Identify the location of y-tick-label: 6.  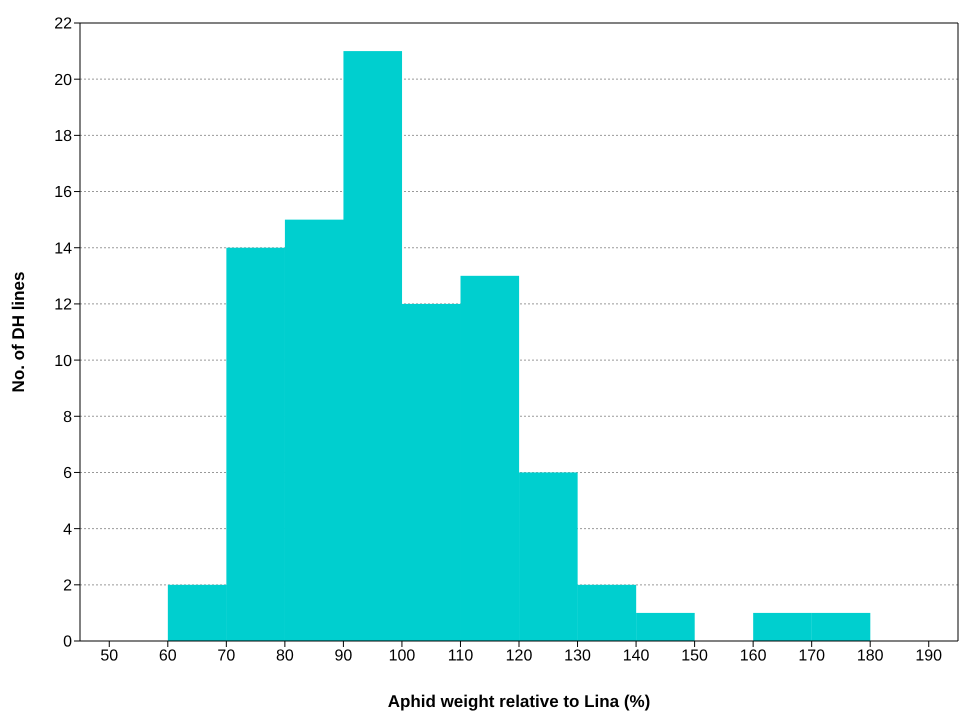
(67, 473).